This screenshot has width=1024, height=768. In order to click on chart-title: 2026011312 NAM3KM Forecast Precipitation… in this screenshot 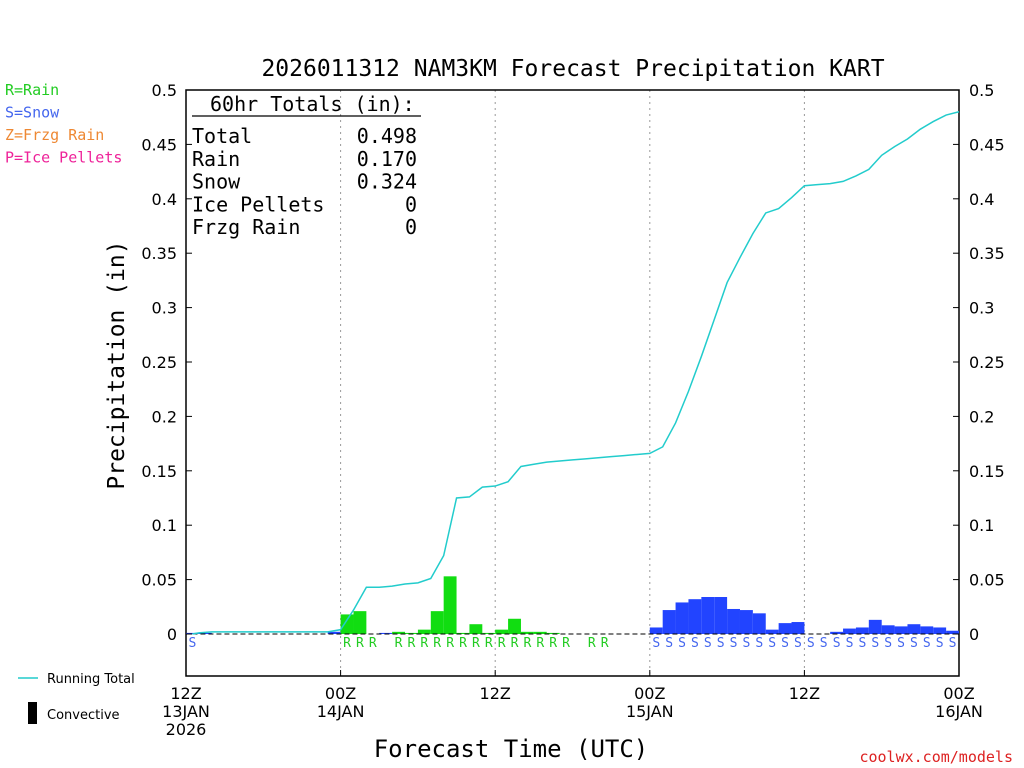, I will do `click(572, 69)`.